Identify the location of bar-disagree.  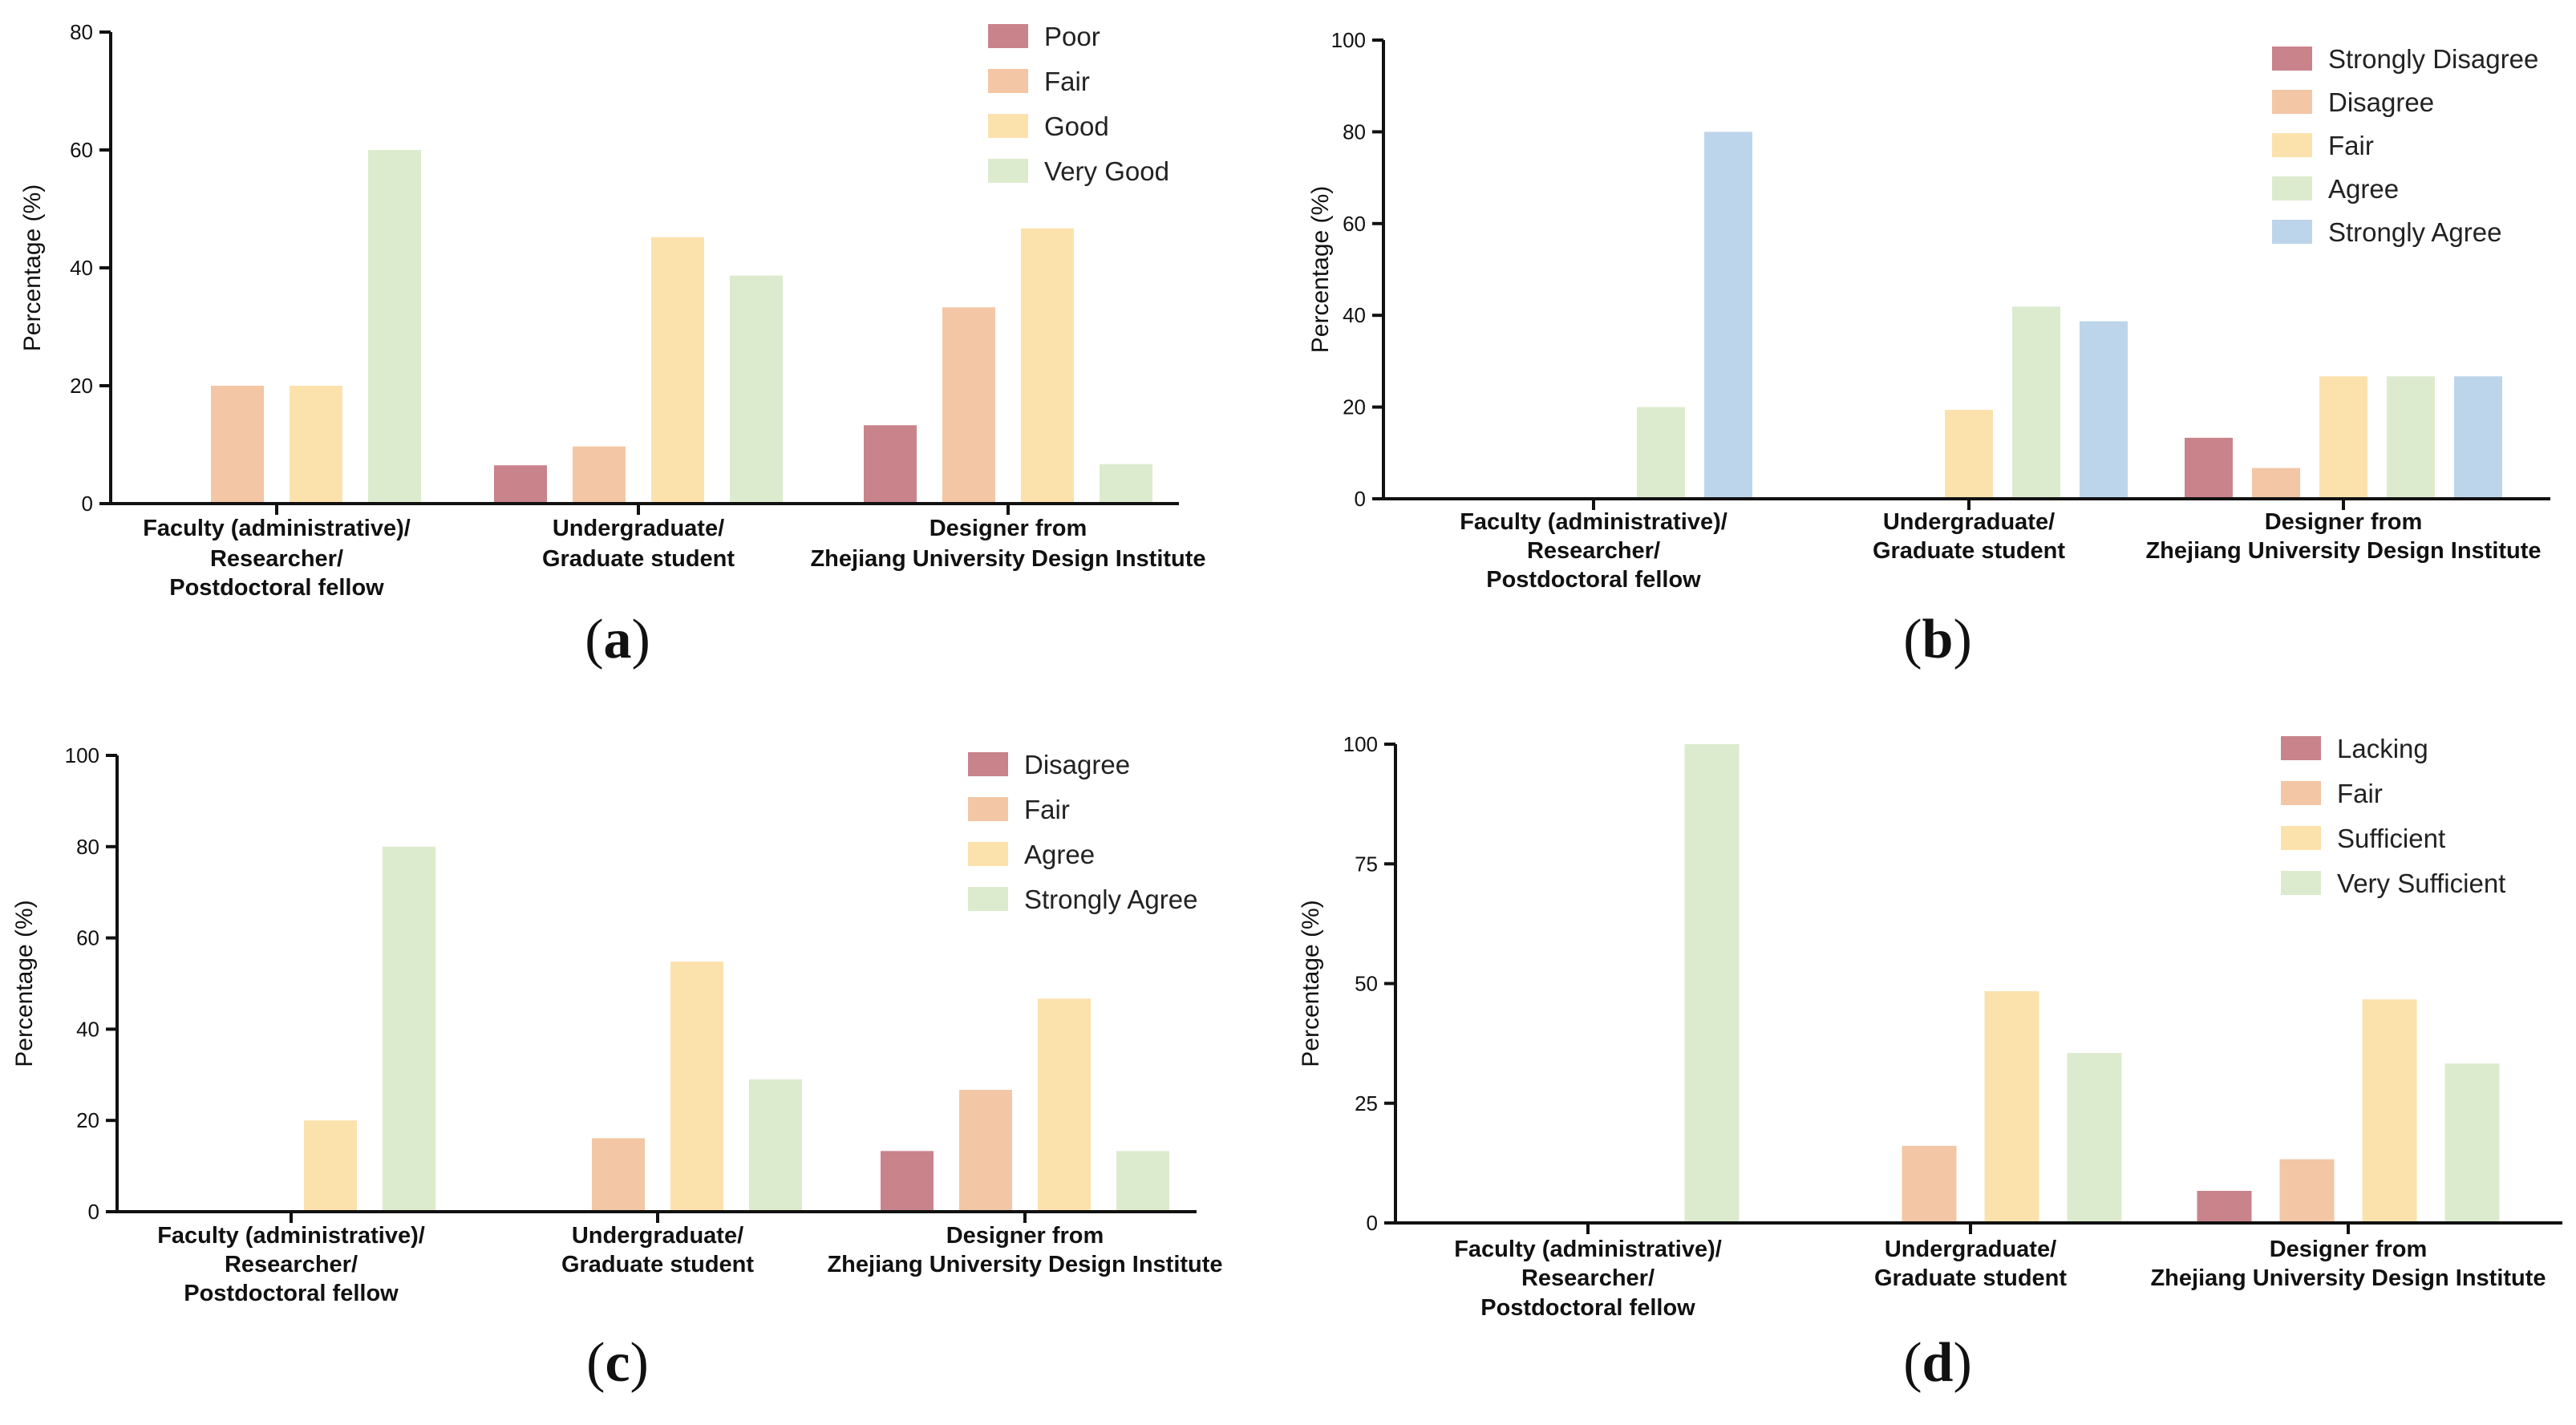
(2276, 483).